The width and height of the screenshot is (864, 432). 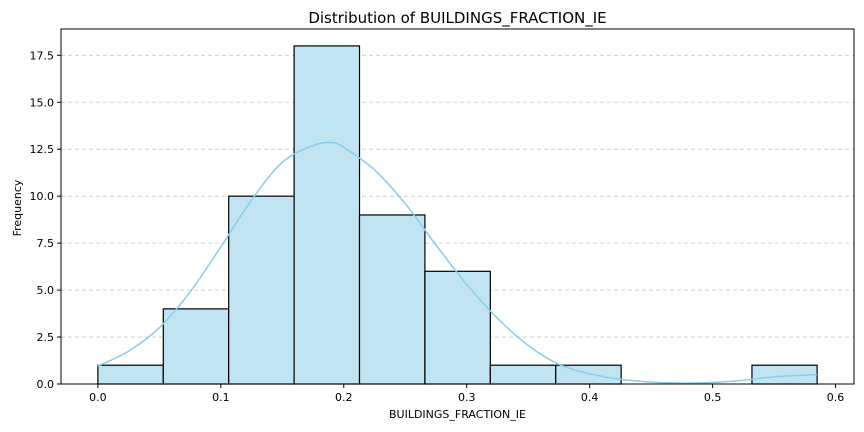 I want to click on x-tick-label-6: 0.6, so click(x=836, y=397).